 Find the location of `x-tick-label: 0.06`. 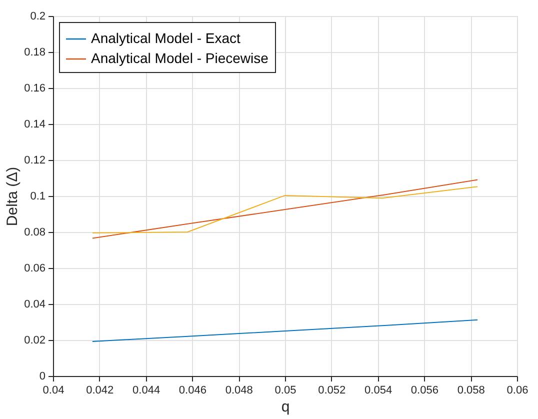

x-tick-label: 0.06 is located at coordinates (517, 390).